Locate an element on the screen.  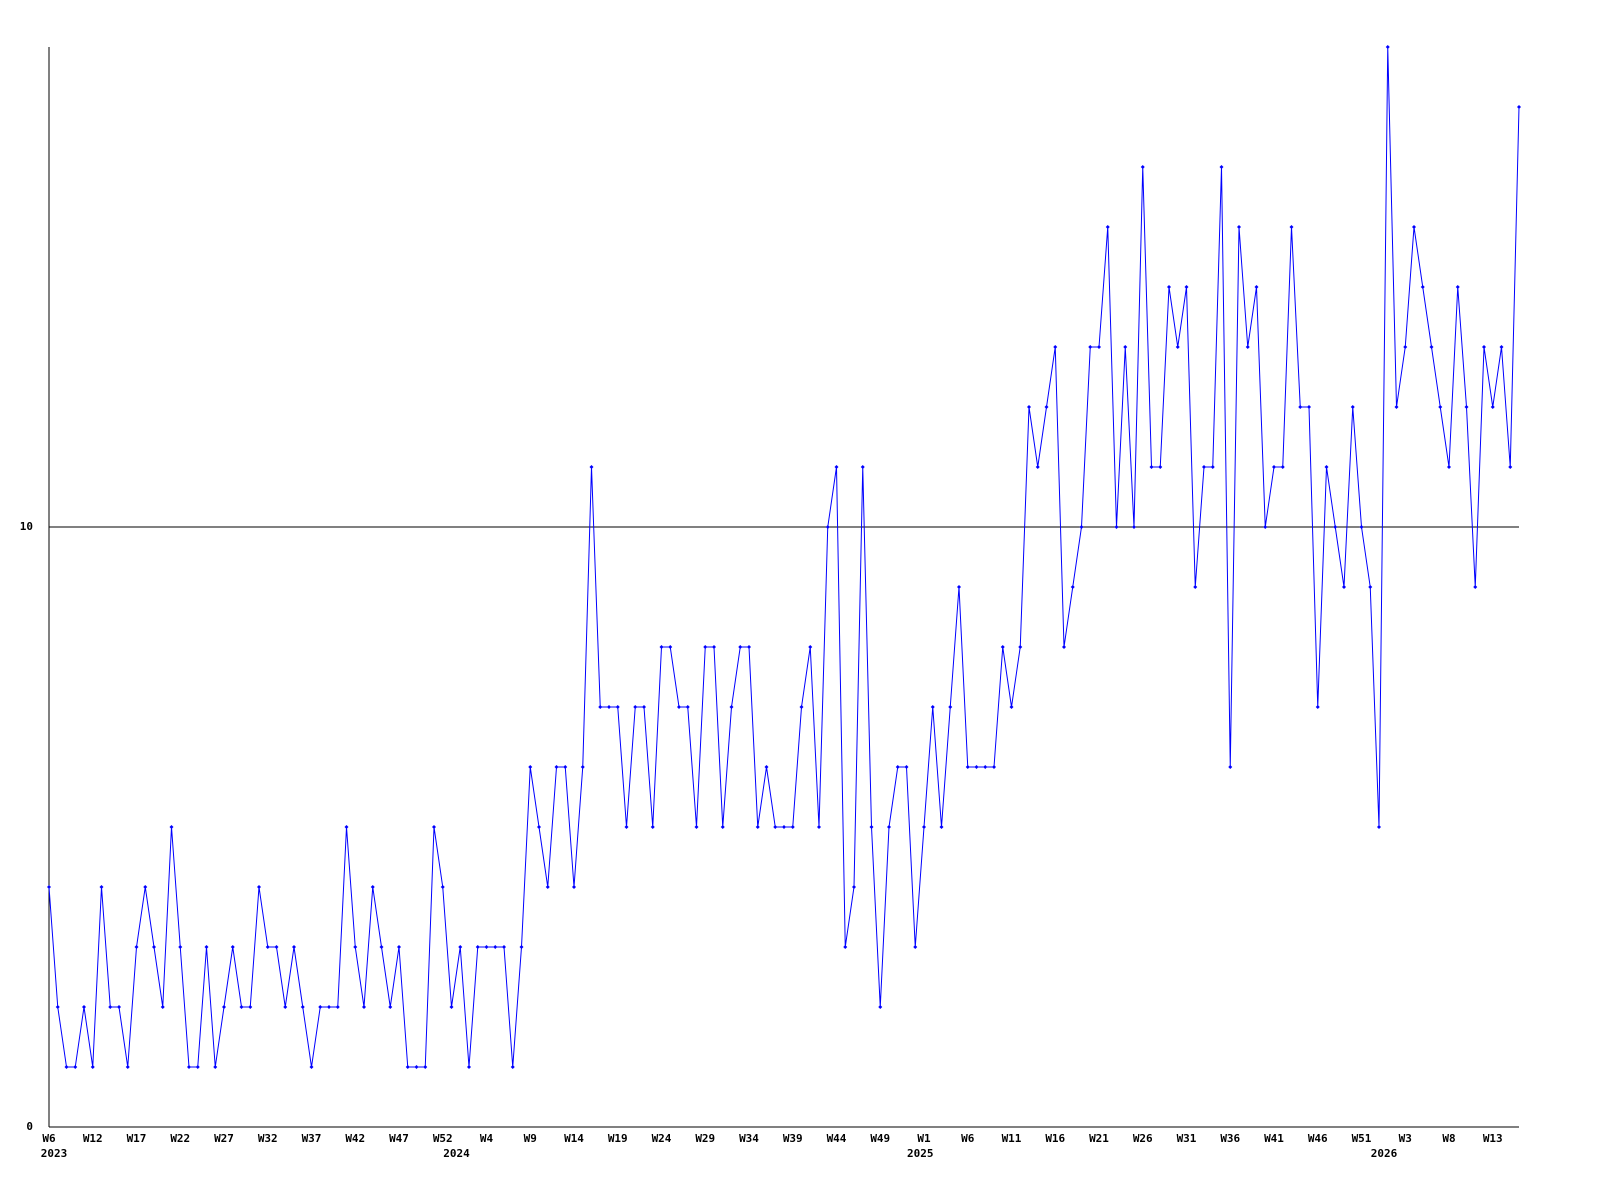
x-tick-label: W16 is located at coordinates (1055, 1138).